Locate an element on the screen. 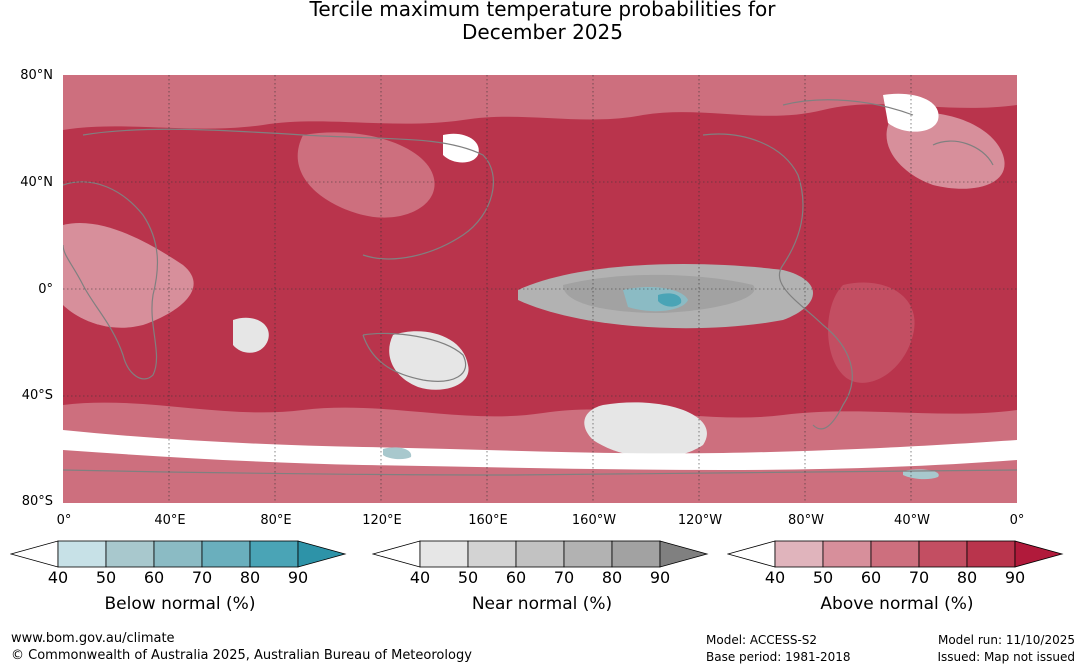 This screenshot has height=667, width=1085. above-normal-title: Above normal (%) is located at coordinates (897, 604).